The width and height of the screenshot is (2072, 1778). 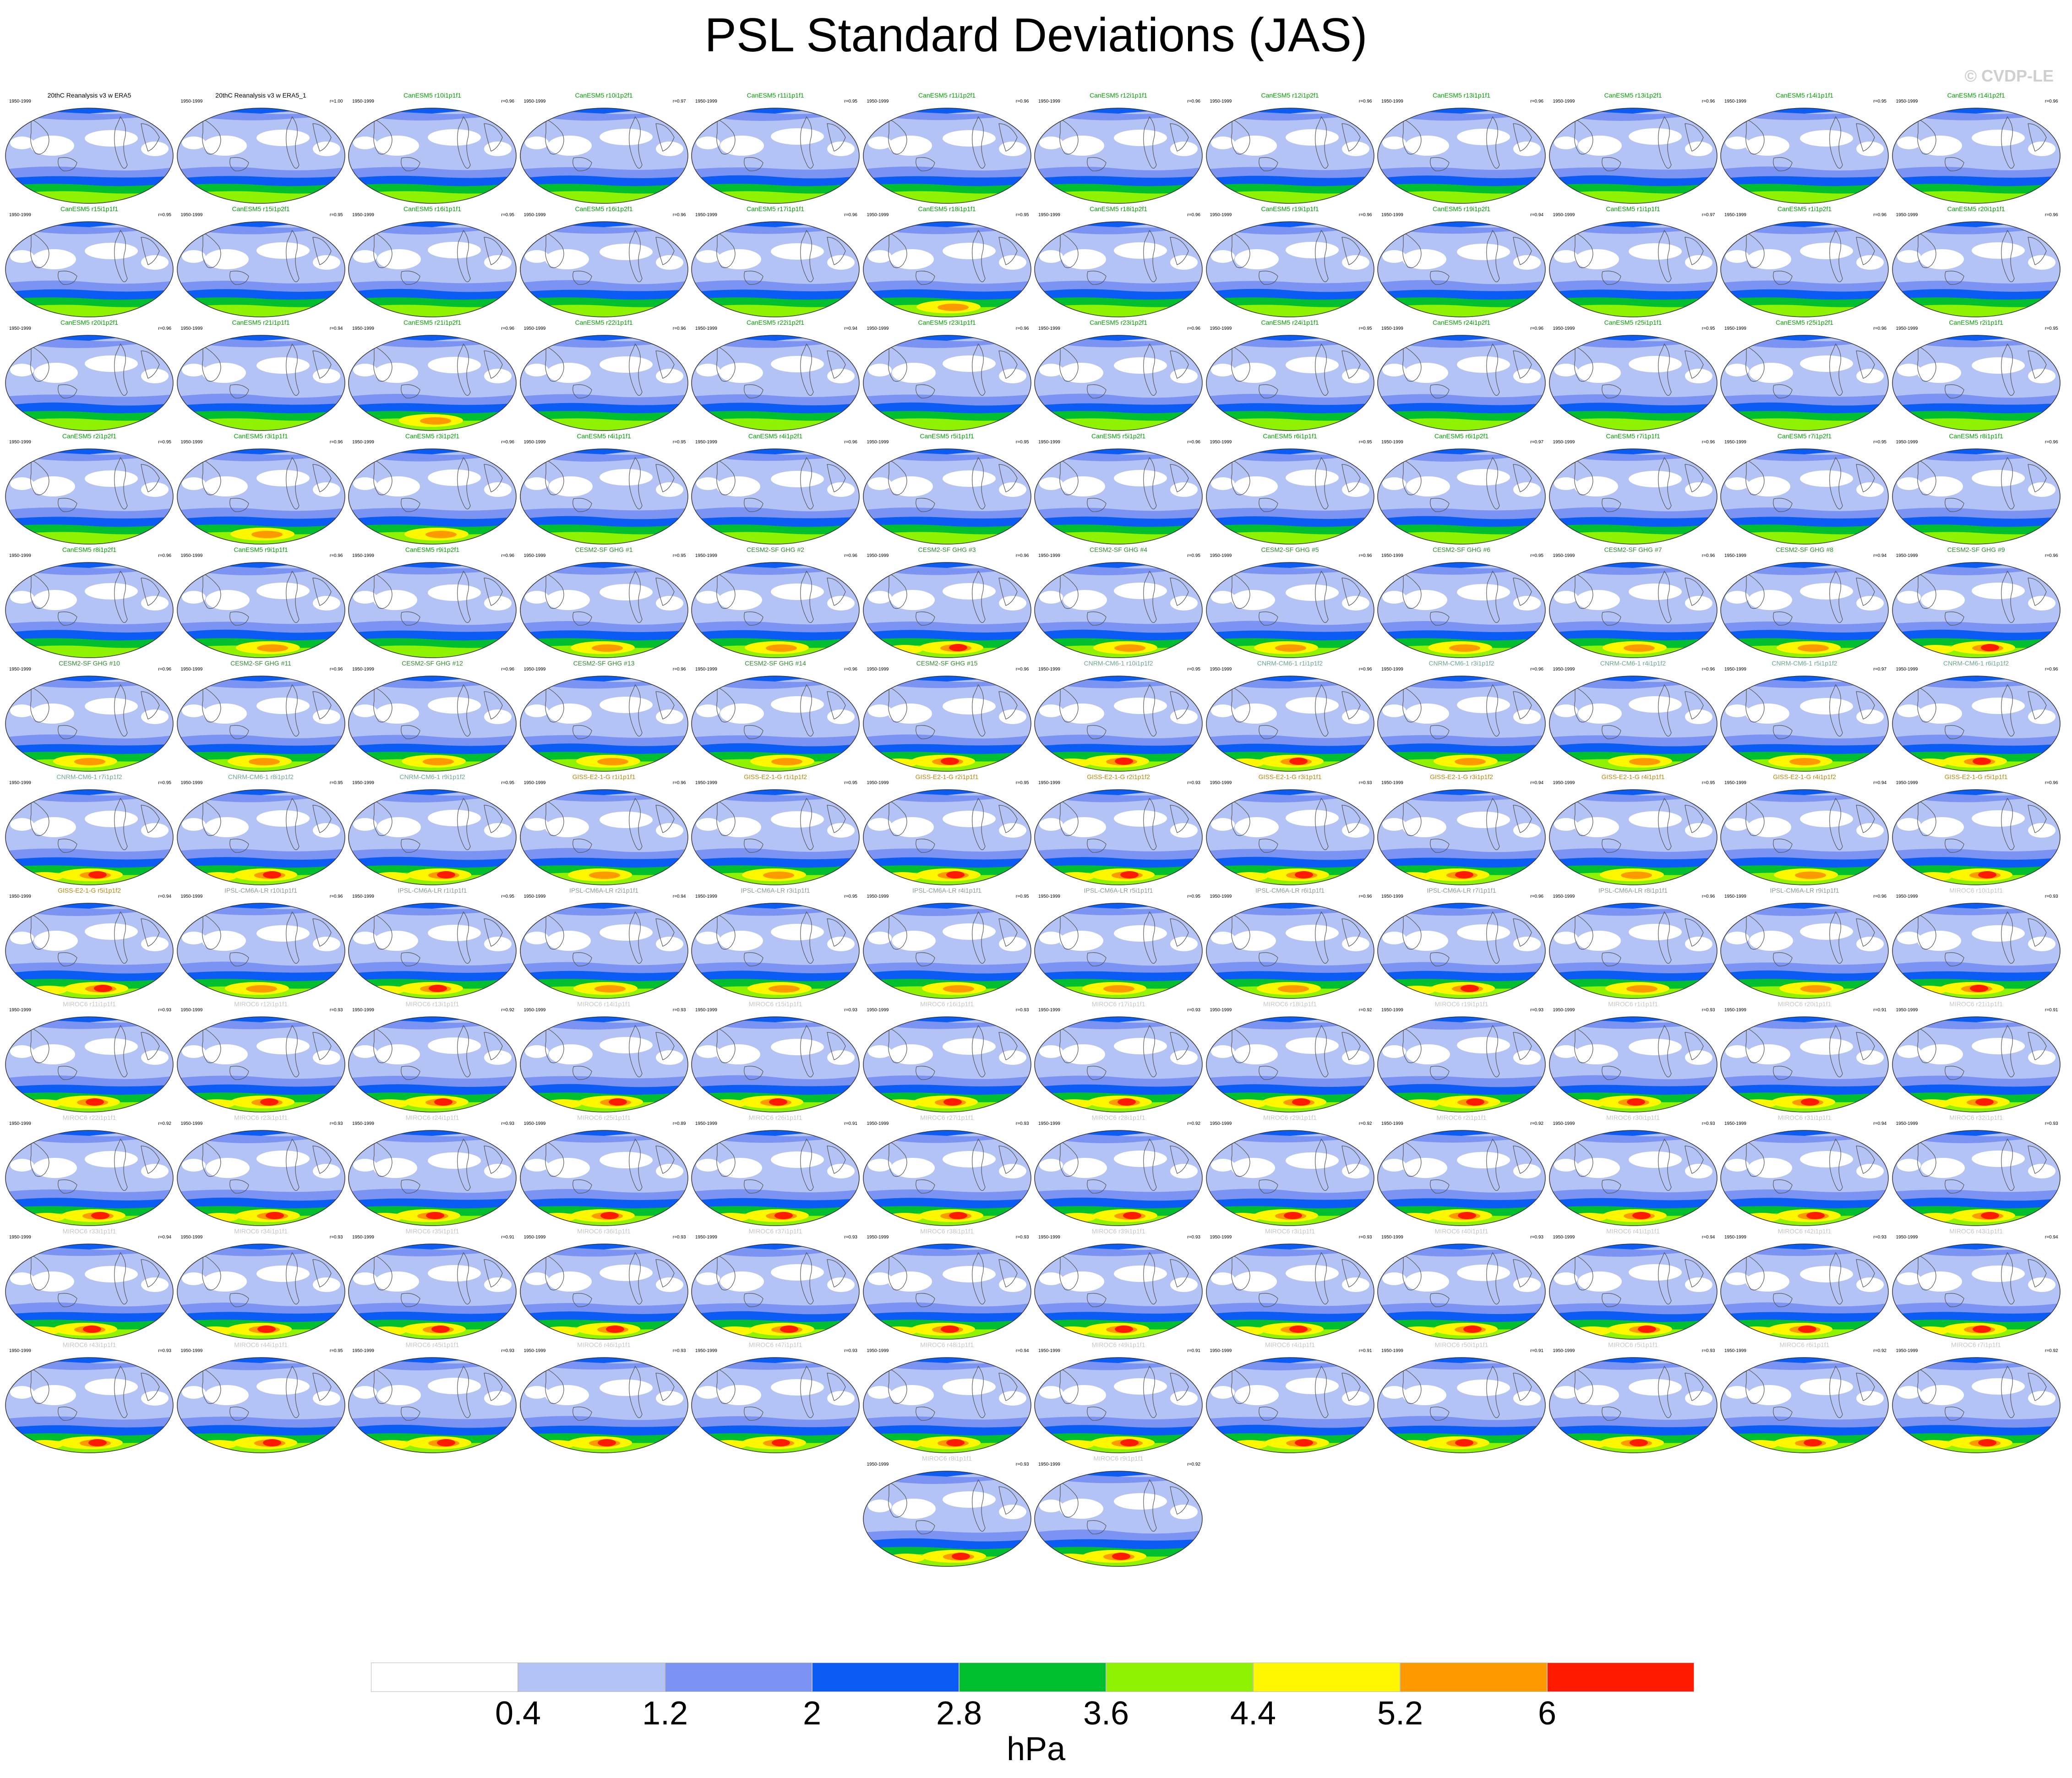 I want to click on map-panel: MIROC6 r25i1p1f1 1950-1999 r=0.89, so click(x=604, y=1171).